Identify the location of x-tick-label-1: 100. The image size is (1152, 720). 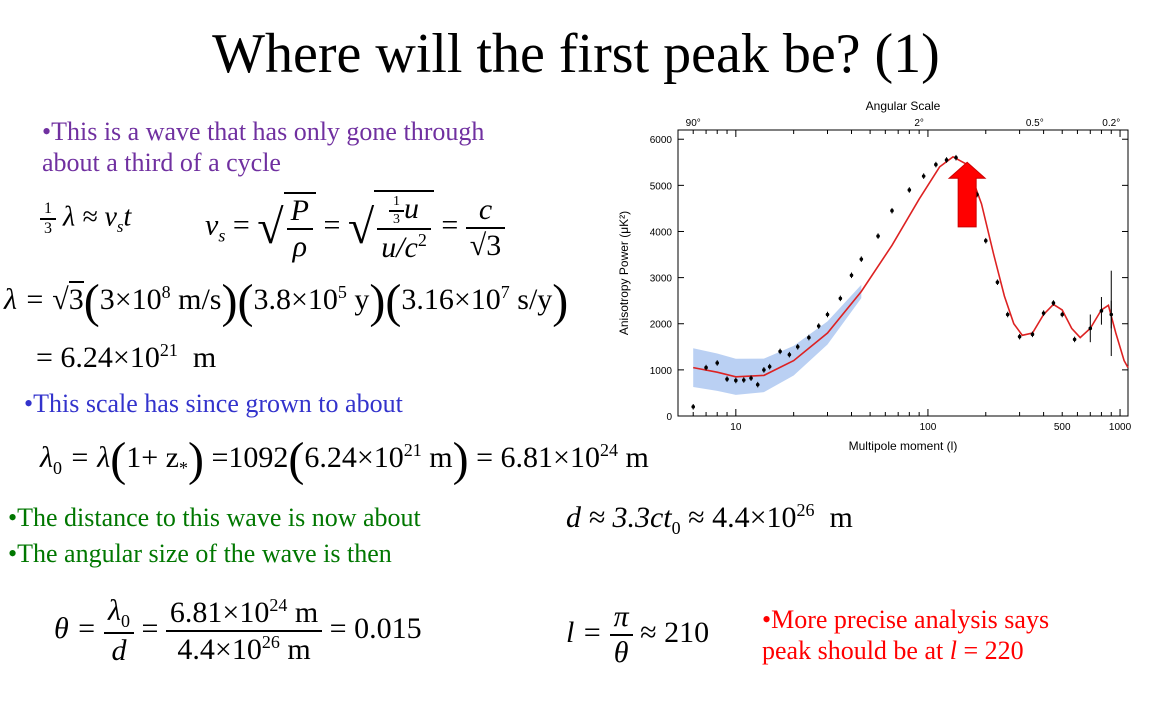
(928, 427).